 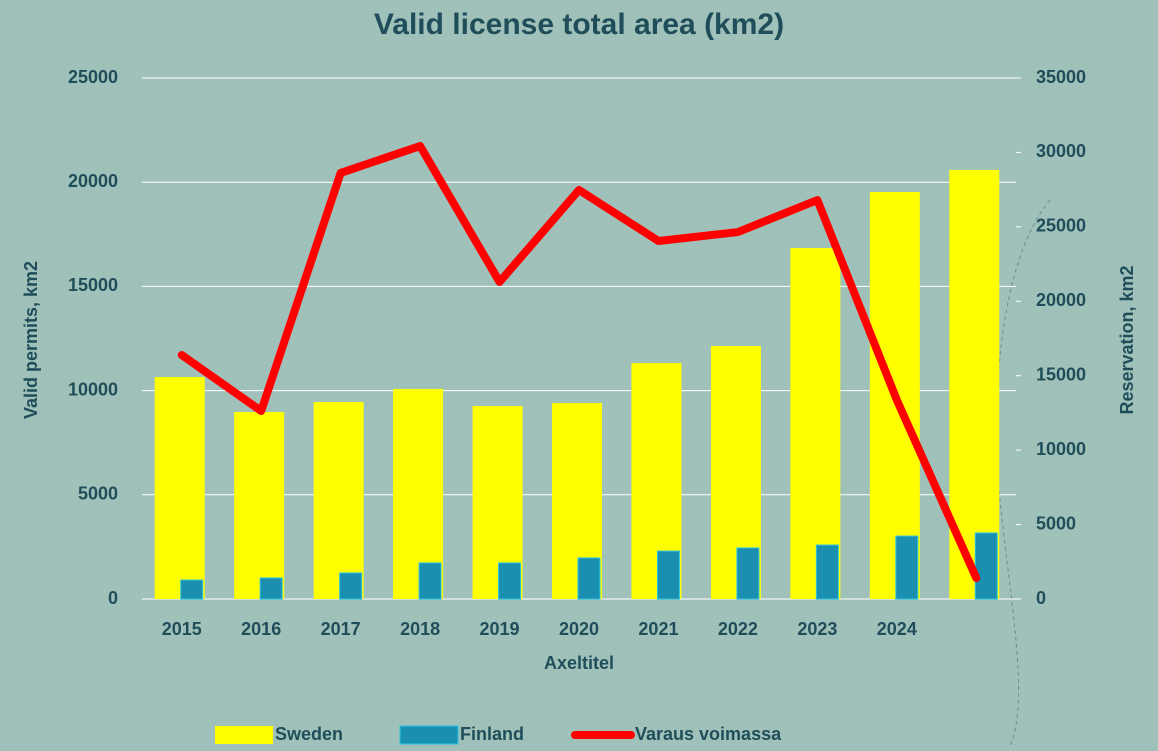 What do you see at coordinates (658, 629) in the screenshot?
I see `x-tick-label: 2021` at bounding box center [658, 629].